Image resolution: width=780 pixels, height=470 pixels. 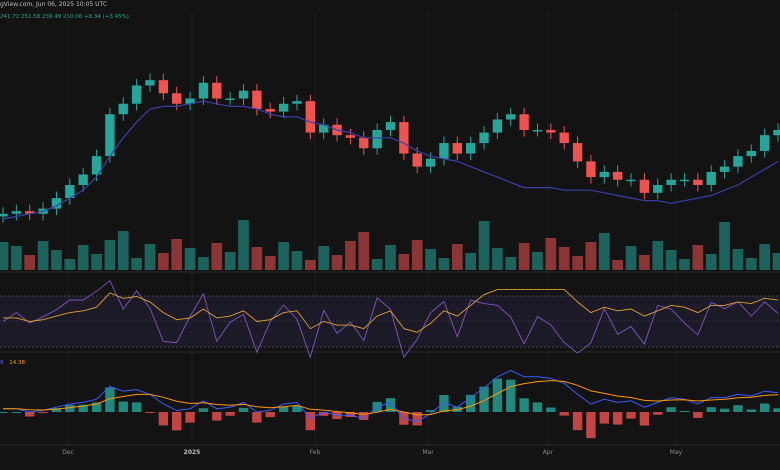 I want to click on x-label-feb: Feb, so click(x=315, y=452).